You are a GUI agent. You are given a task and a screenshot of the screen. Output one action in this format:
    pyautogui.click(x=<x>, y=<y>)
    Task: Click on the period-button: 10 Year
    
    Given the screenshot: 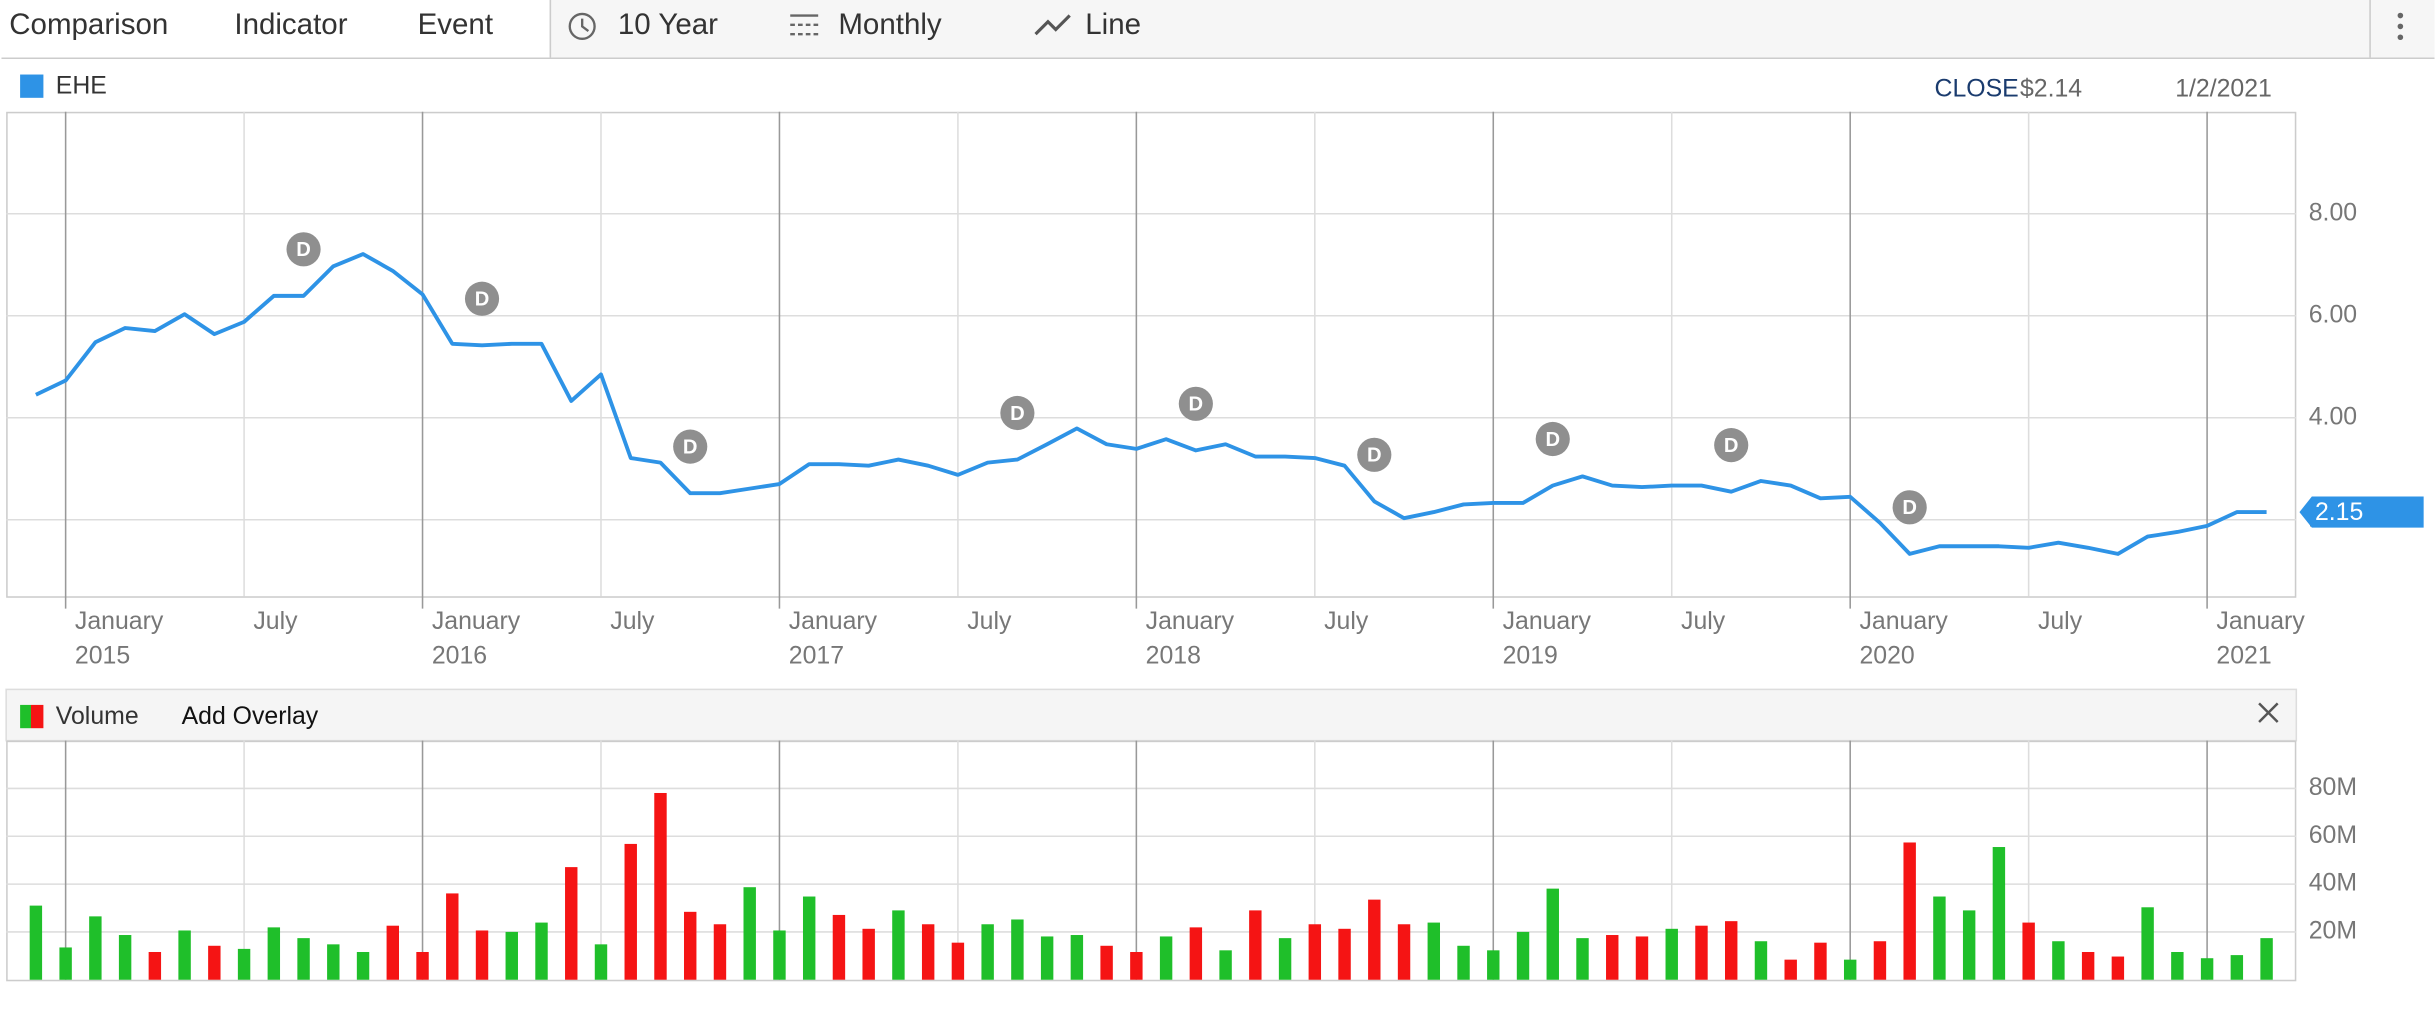 What is the action you would take?
    pyautogui.click(x=668, y=24)
    